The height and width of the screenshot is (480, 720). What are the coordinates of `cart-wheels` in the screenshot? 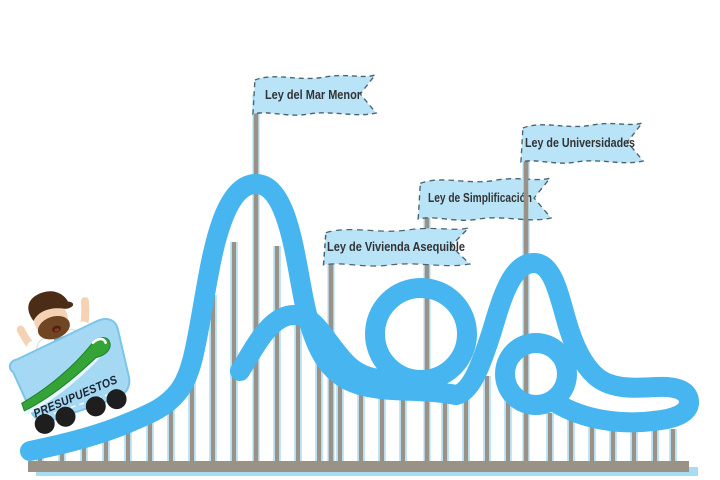 It's located at (80, 411).